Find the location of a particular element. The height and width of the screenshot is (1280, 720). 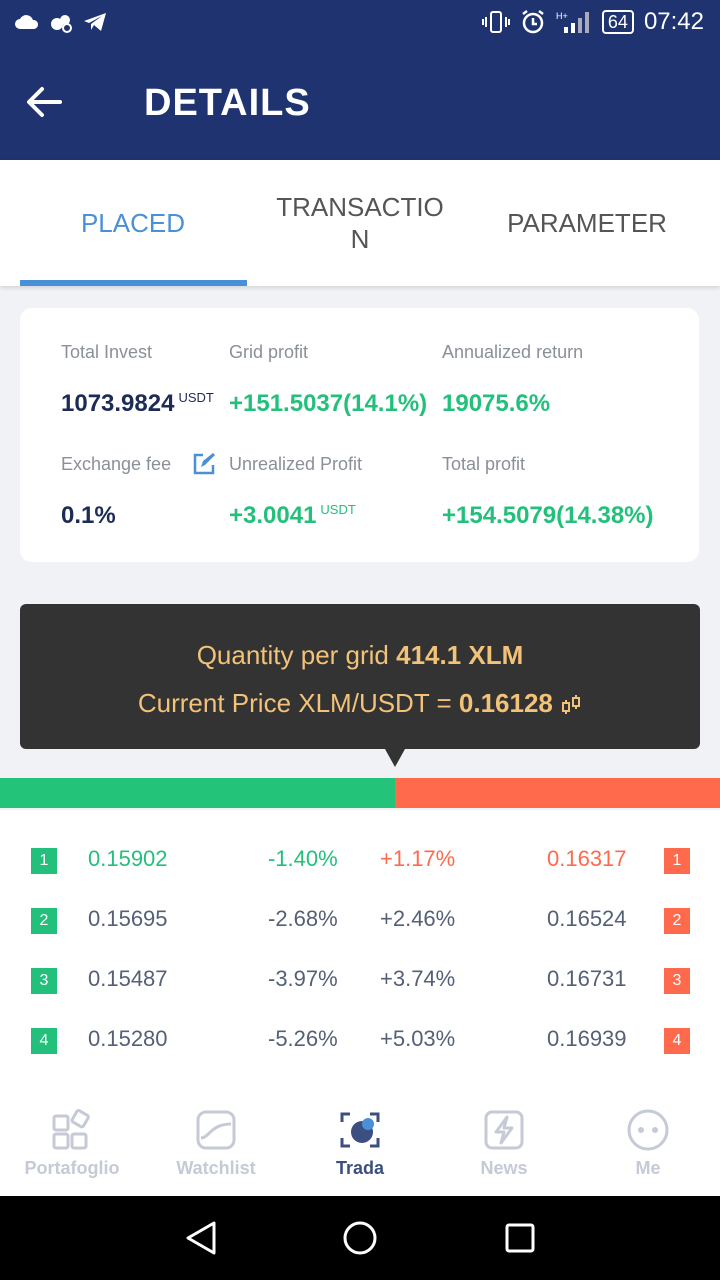

tab-transaction: TRANSACTIO N is located at coordinates (360, 223).